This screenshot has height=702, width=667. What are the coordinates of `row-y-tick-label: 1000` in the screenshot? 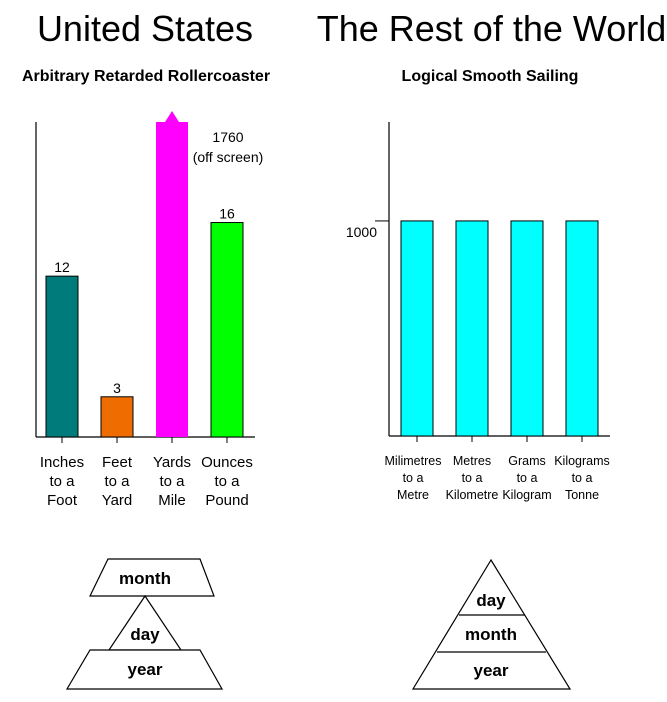 It's located at (361, 232).